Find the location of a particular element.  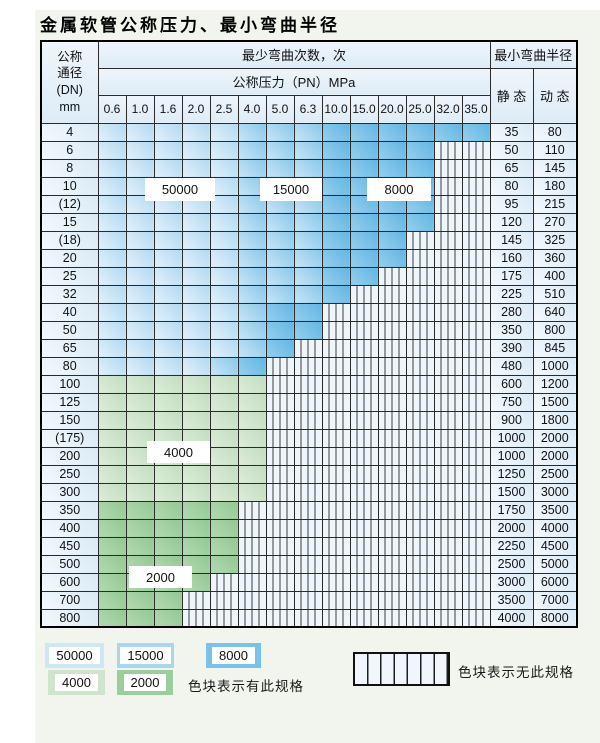

dn-cell: (18) is located at coordinates (69, 240).